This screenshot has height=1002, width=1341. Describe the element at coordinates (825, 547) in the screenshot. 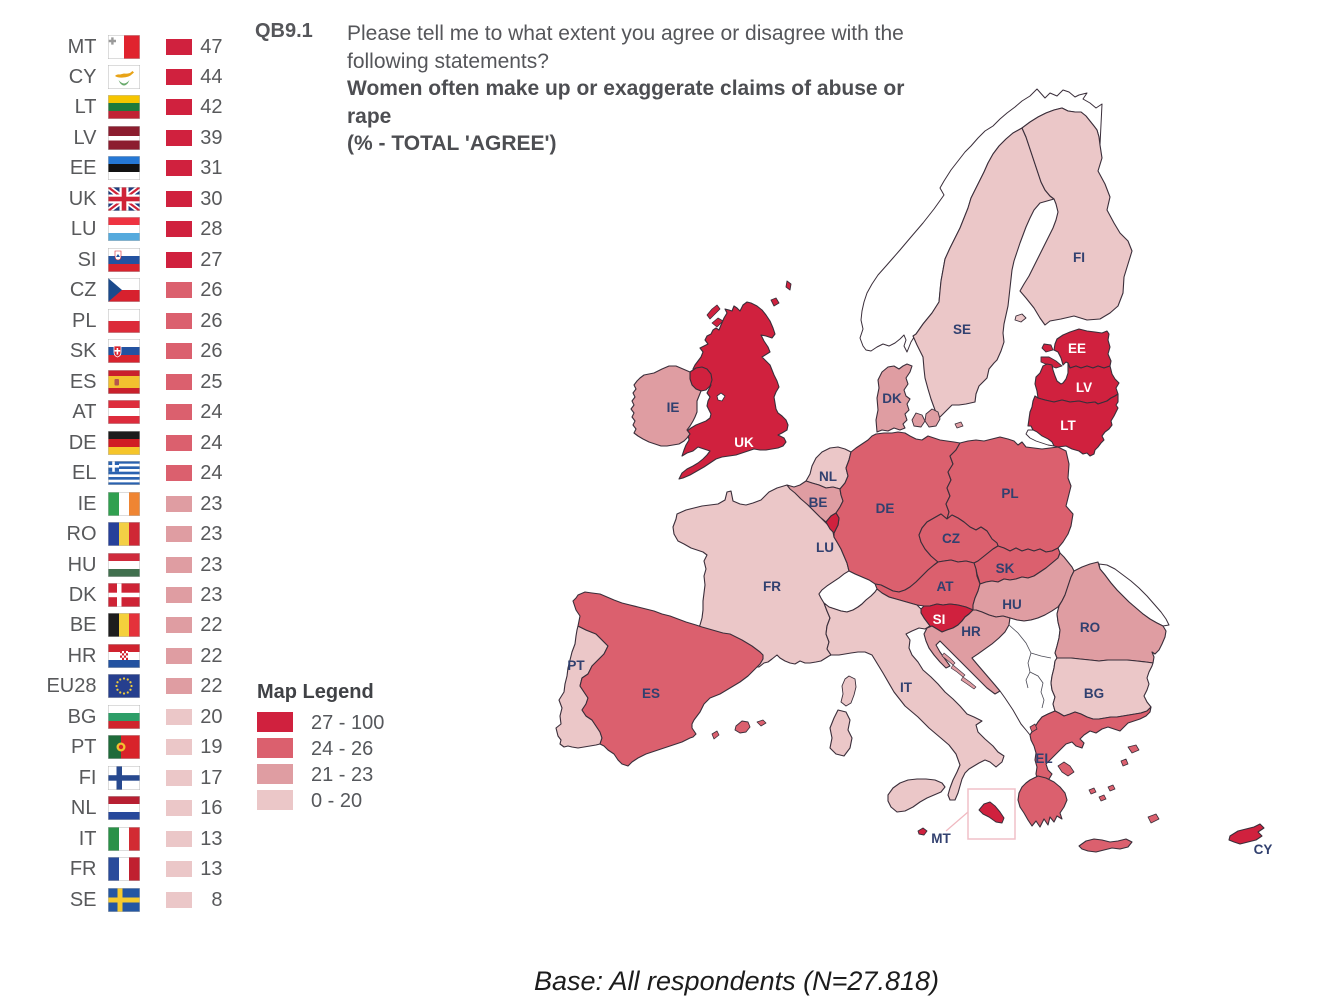

I see `svg-text: LU` at that location.